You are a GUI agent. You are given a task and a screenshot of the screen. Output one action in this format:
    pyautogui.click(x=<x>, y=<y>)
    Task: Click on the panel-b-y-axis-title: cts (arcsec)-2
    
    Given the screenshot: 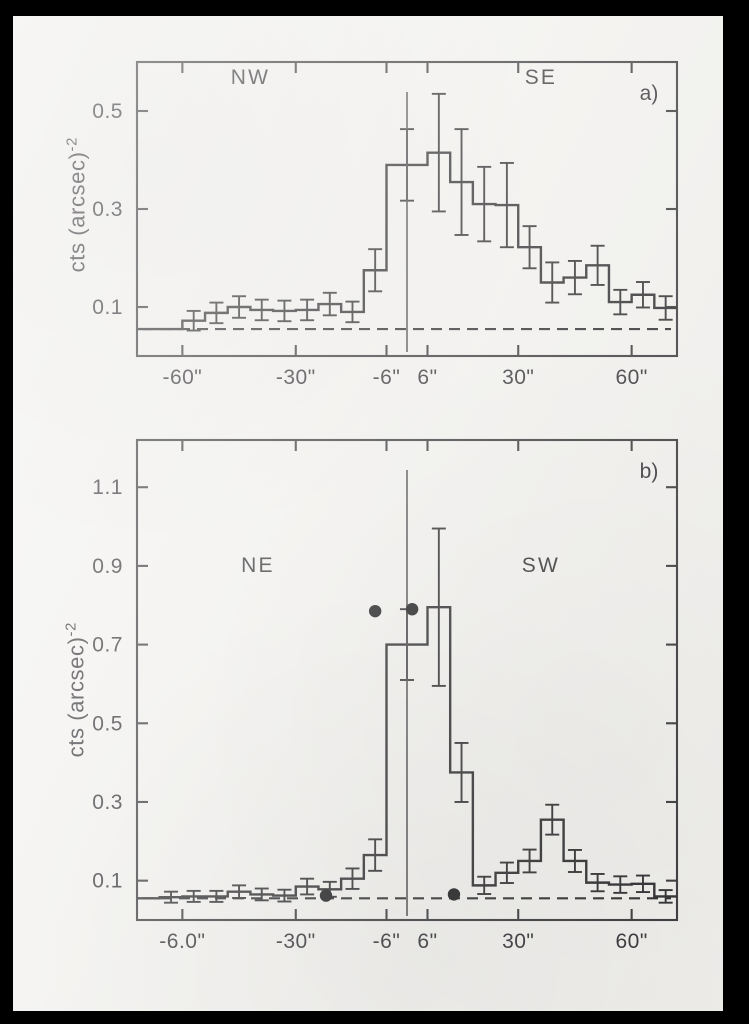 What is the action you would take?
    pyautogui.click(x=75, y=690)
    